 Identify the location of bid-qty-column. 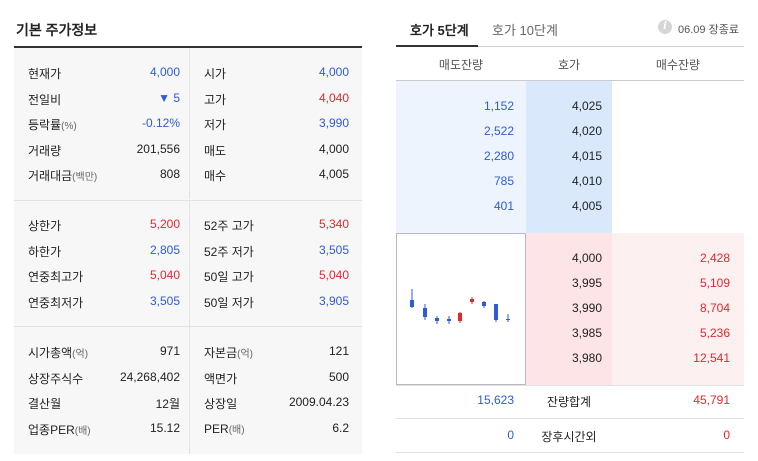
(678, 309).